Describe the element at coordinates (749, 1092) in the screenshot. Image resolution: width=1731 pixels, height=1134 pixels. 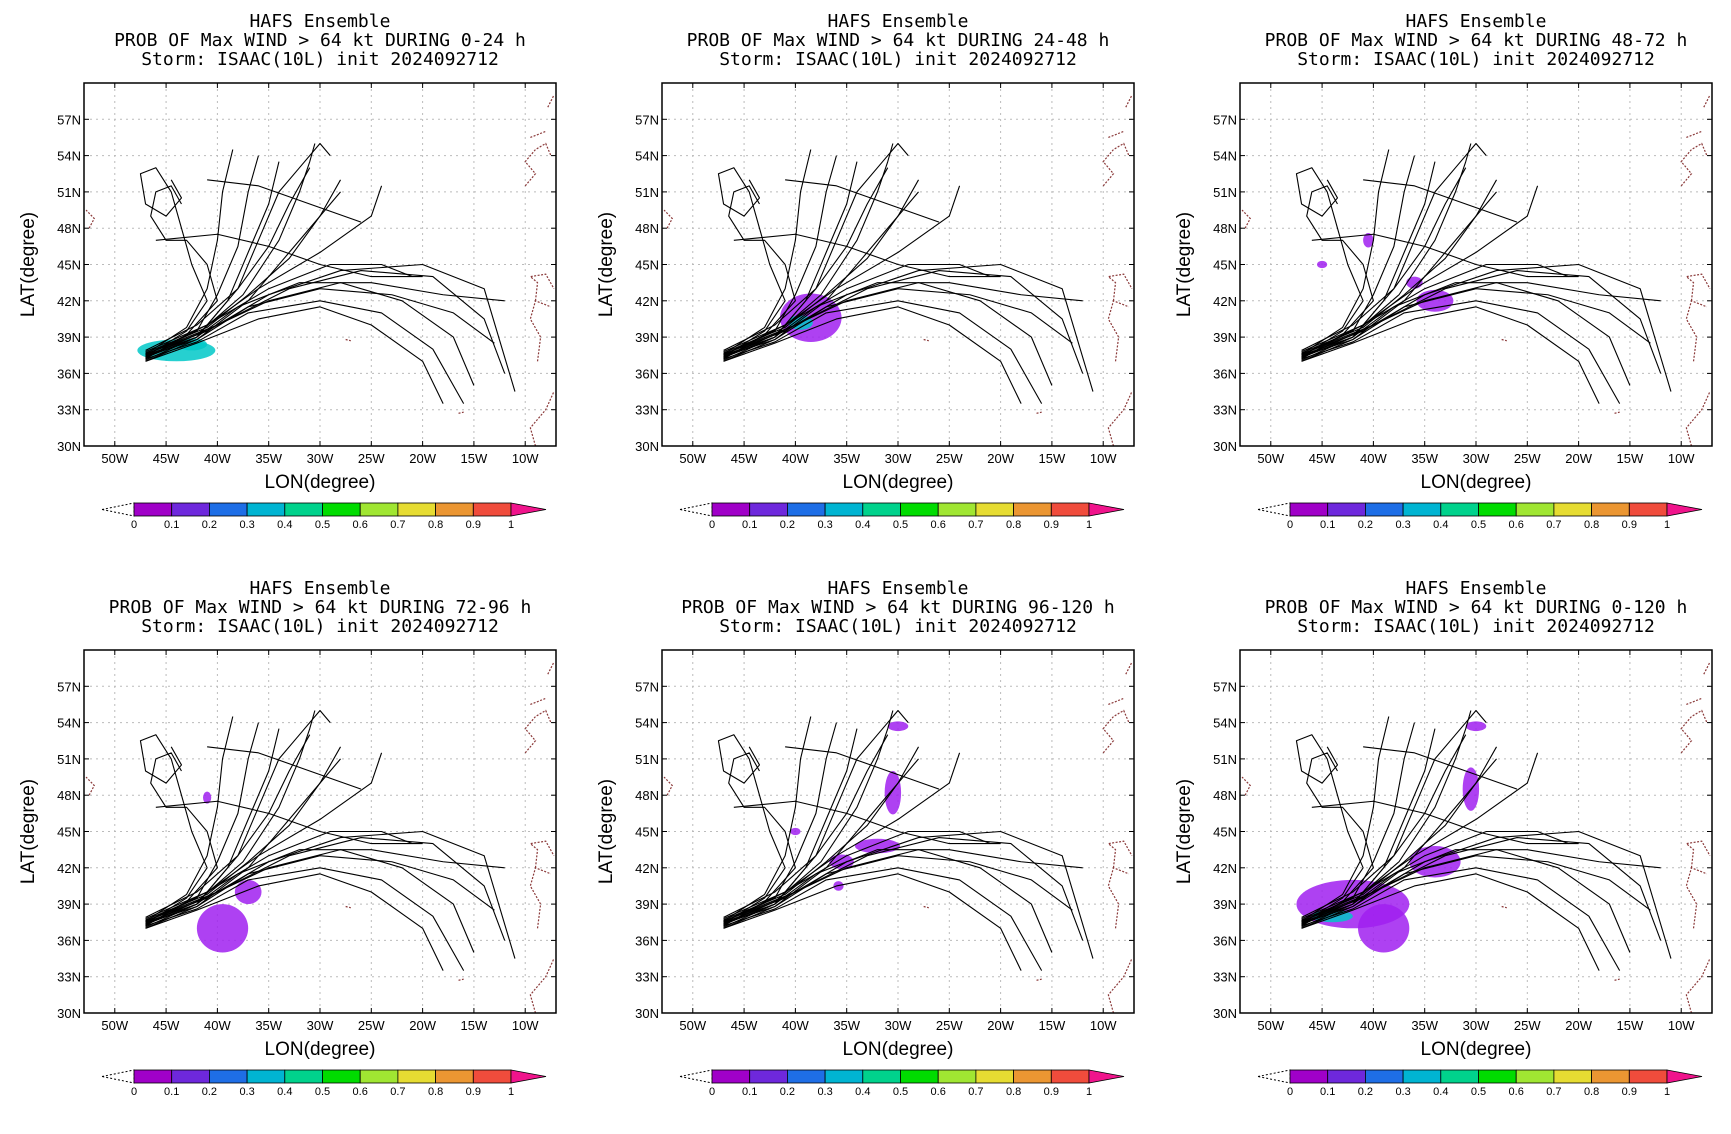
I see `colorbar-label: 0.1` at that location.